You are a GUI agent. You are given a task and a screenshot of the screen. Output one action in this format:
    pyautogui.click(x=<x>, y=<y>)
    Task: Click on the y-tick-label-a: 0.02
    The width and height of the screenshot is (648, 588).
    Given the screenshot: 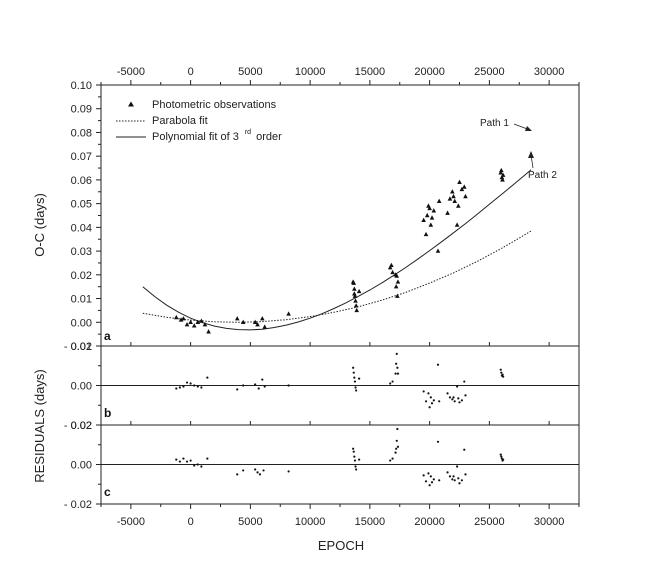 What is the action you would take?
    pyautogui.click(x=81, y=276)
    